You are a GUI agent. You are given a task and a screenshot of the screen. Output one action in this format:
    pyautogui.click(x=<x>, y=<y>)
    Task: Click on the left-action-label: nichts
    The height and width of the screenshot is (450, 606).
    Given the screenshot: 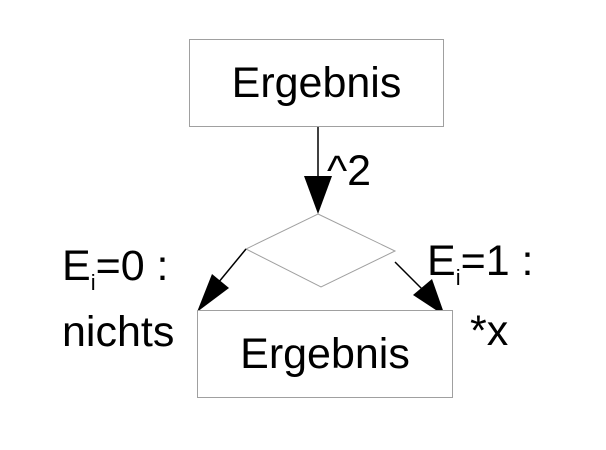 What is the action you would take?
    pyautogui.click(x=118, y=332)
    